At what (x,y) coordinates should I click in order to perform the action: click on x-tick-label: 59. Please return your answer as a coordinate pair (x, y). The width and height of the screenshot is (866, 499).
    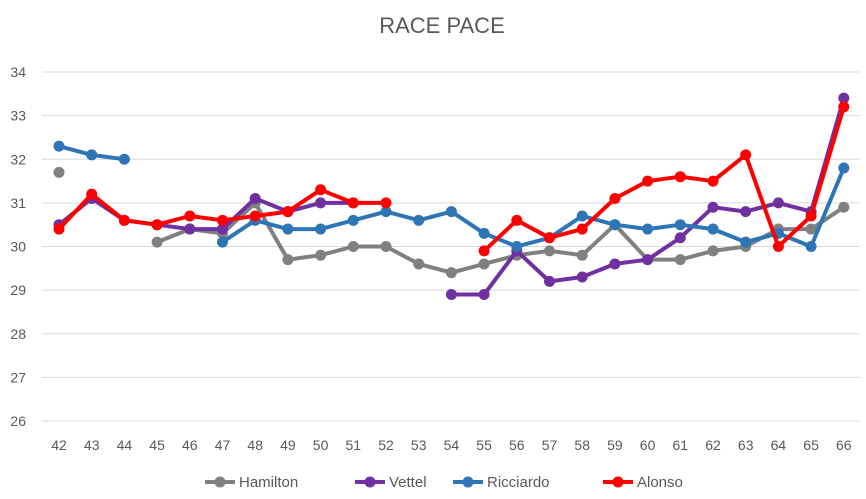
    Looking at the image, I should click on (615, 445).